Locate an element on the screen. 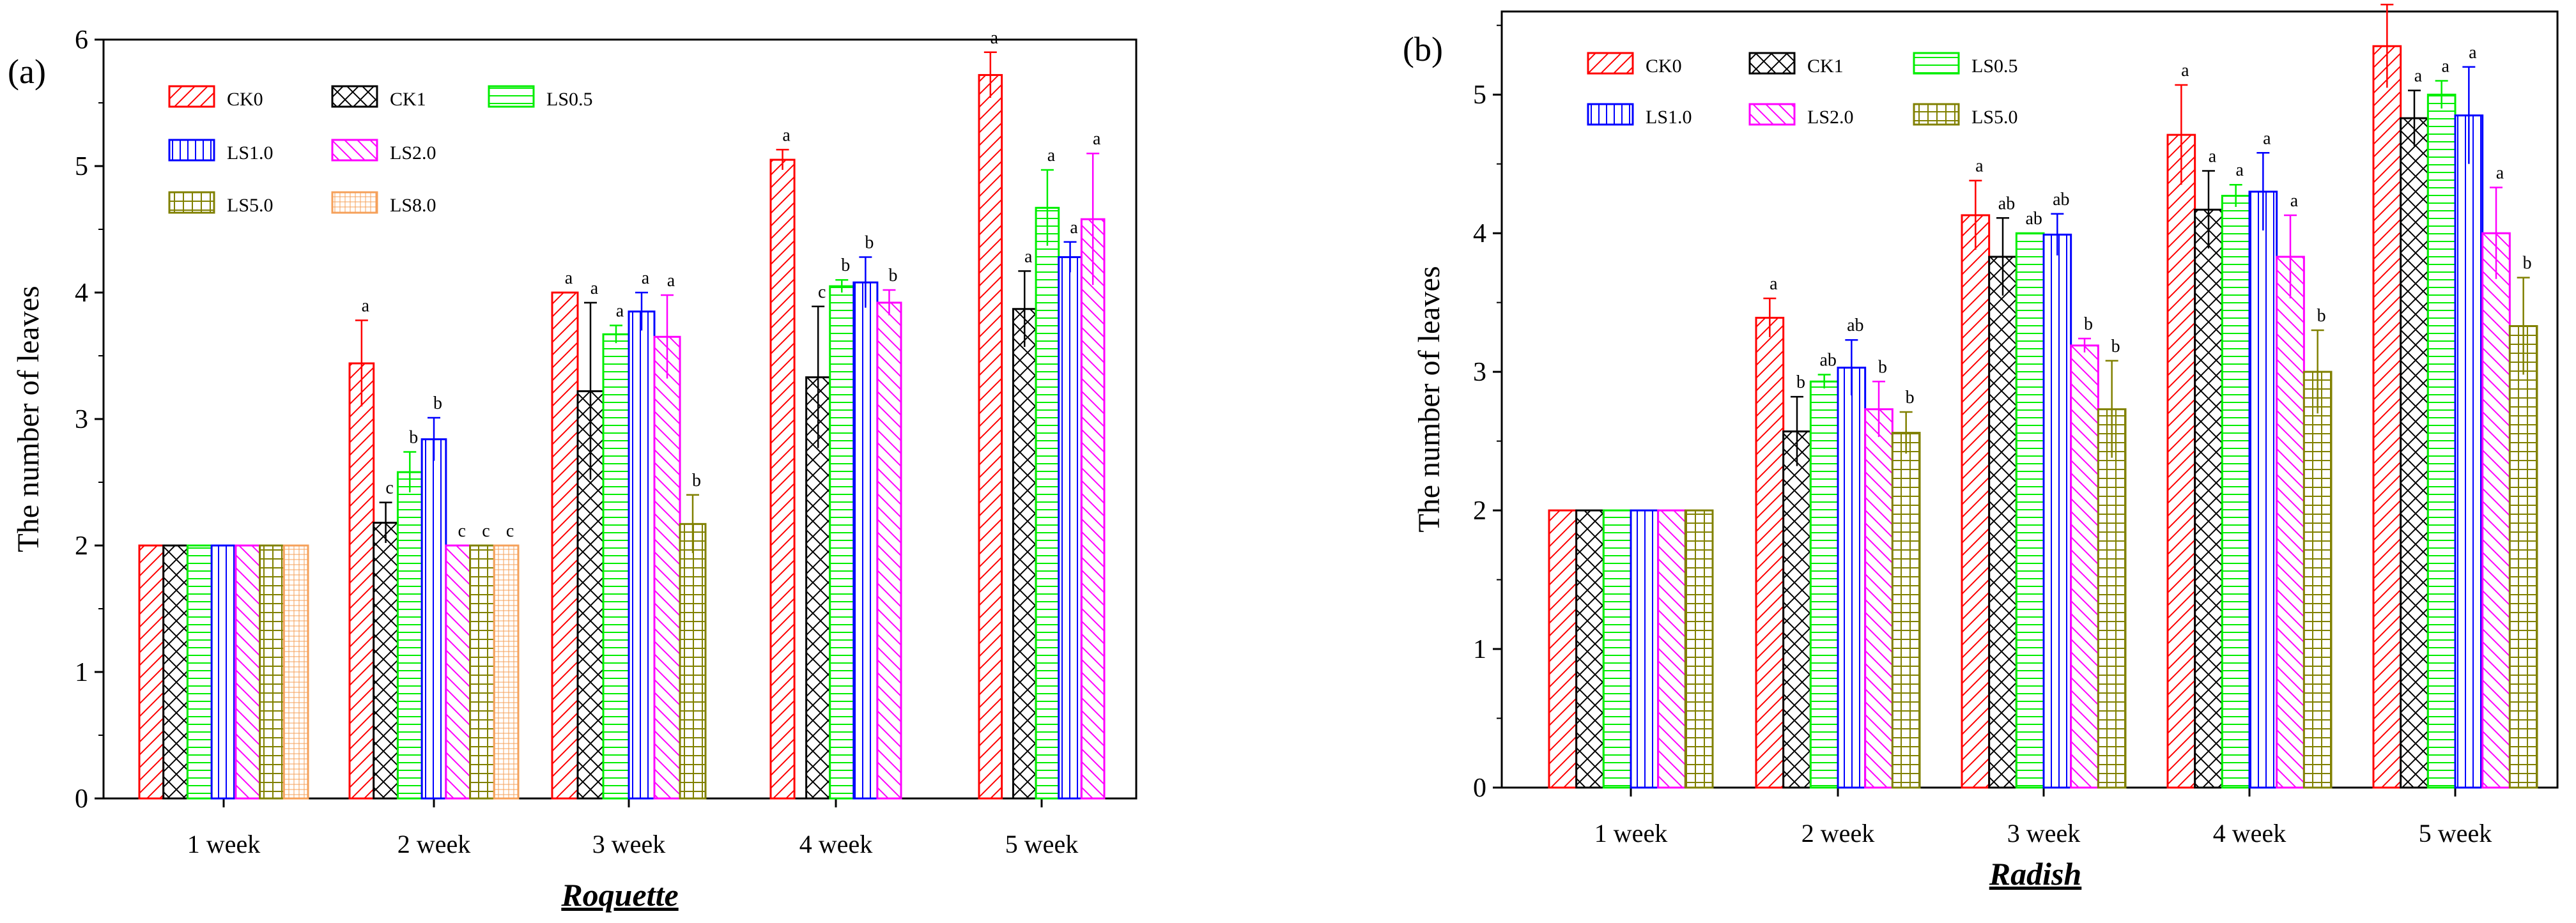  bar-ls0-5-2-week is located at coordinates (1824, 584).